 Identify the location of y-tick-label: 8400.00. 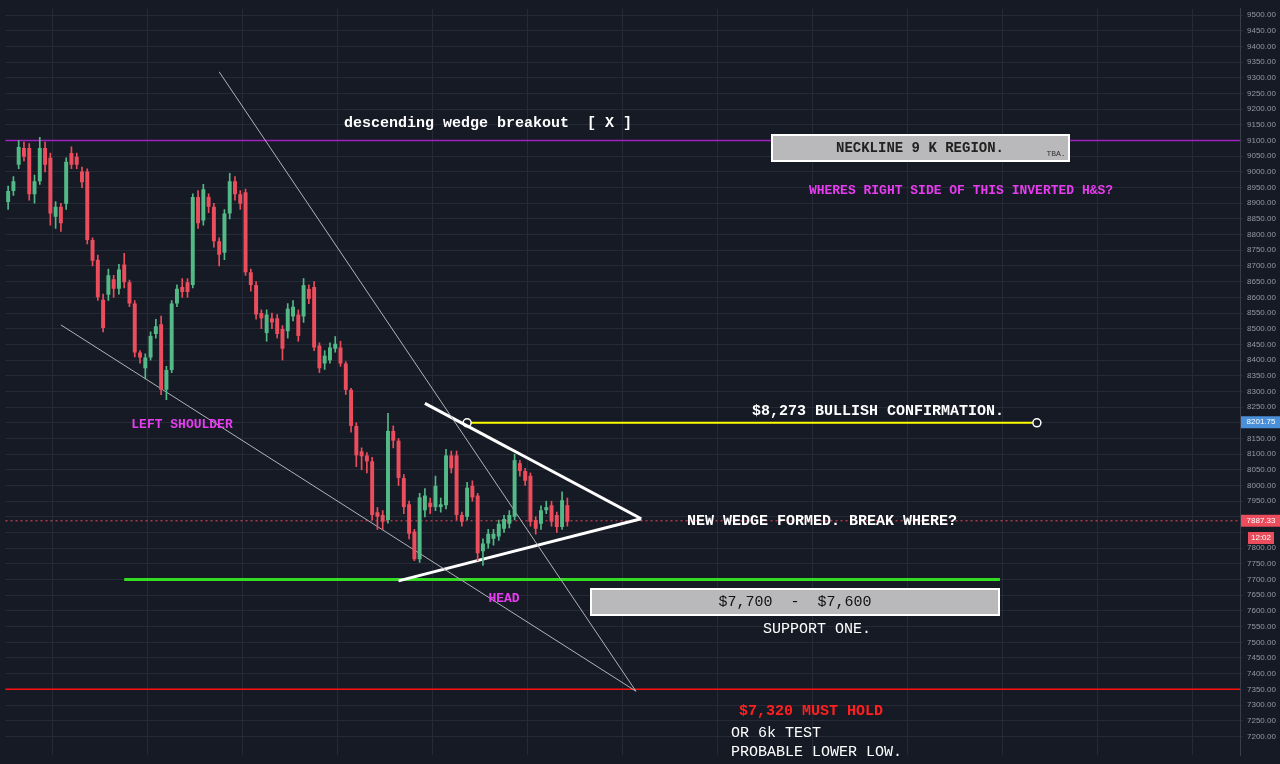
(1262, 360).